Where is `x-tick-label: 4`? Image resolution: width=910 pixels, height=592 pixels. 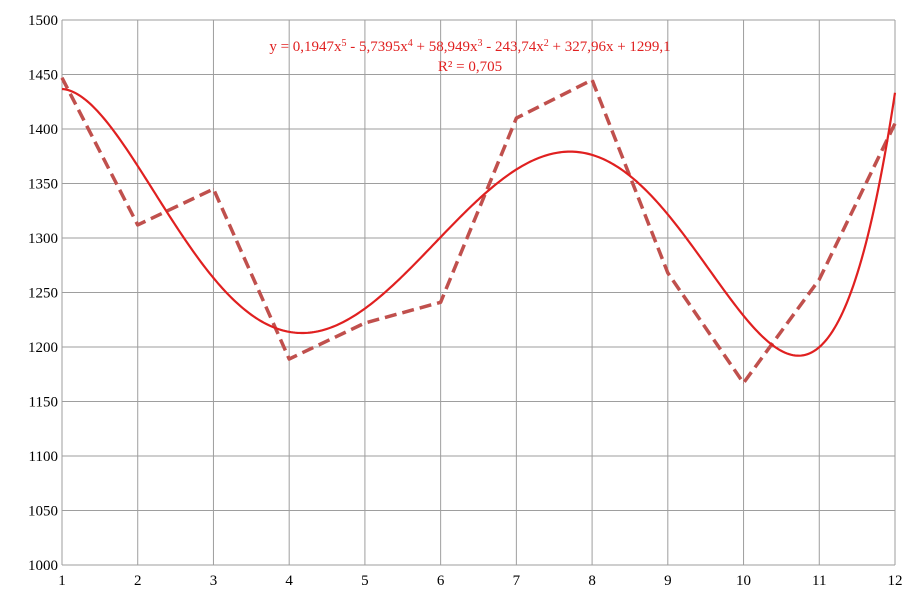 x-tick-label: 4 is located at coordinates (289, 581).